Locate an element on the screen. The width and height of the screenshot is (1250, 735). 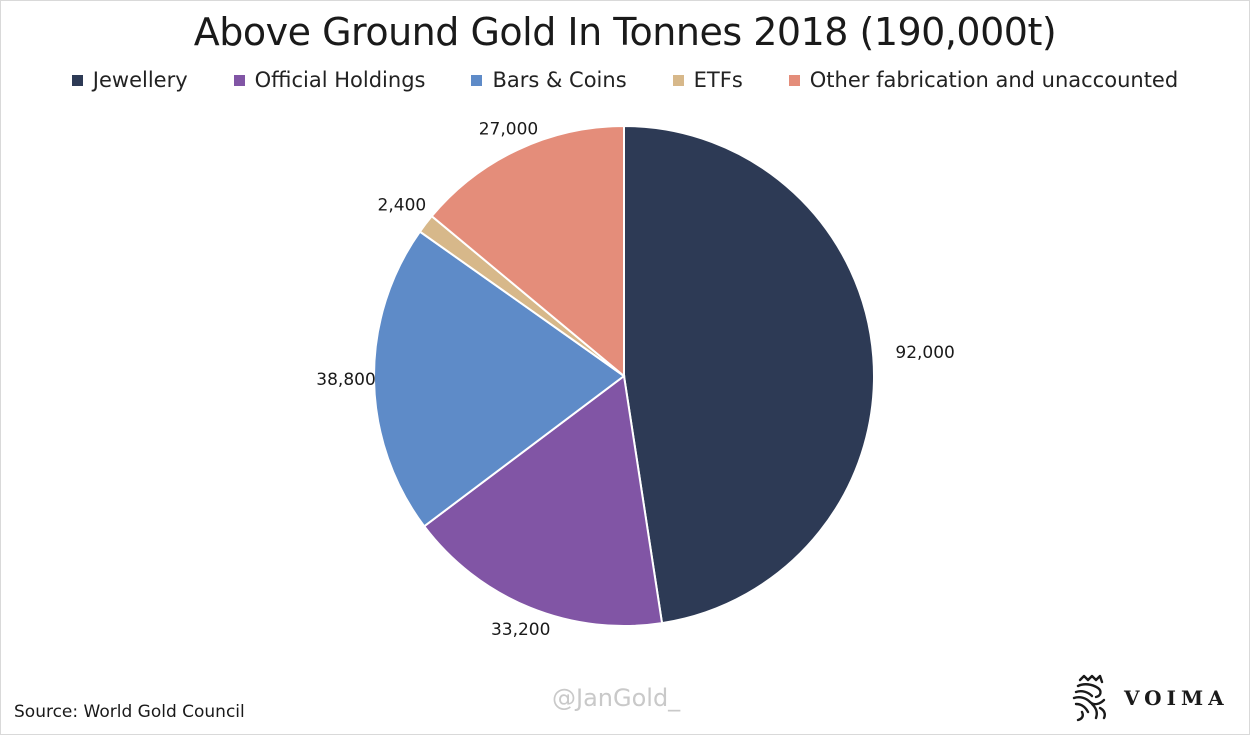
pie-slice-jewellery is located at coordinates (749, 374).